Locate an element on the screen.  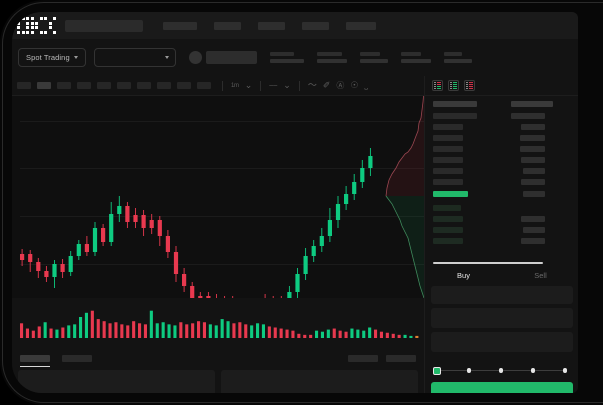
orderbook-depth-chart is located at coordinates (404, 197).